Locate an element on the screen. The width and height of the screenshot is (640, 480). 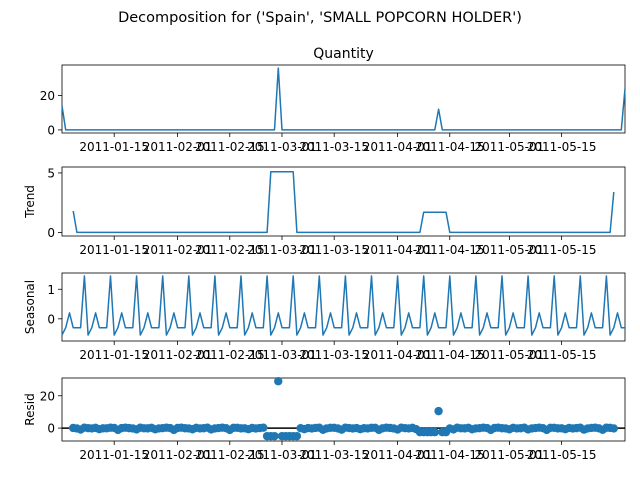
y-tick-label-trend: 5 is located at coordinates (51, 173).